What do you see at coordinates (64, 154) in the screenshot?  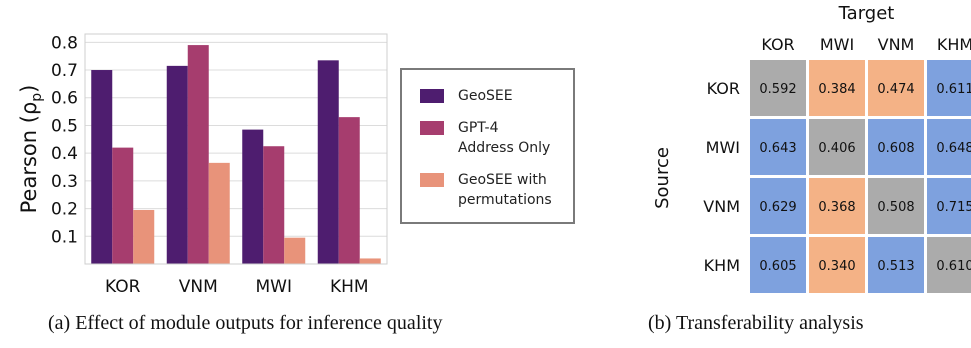 I see `y-tick-label: 0.4` at bounding box center [64, 154].